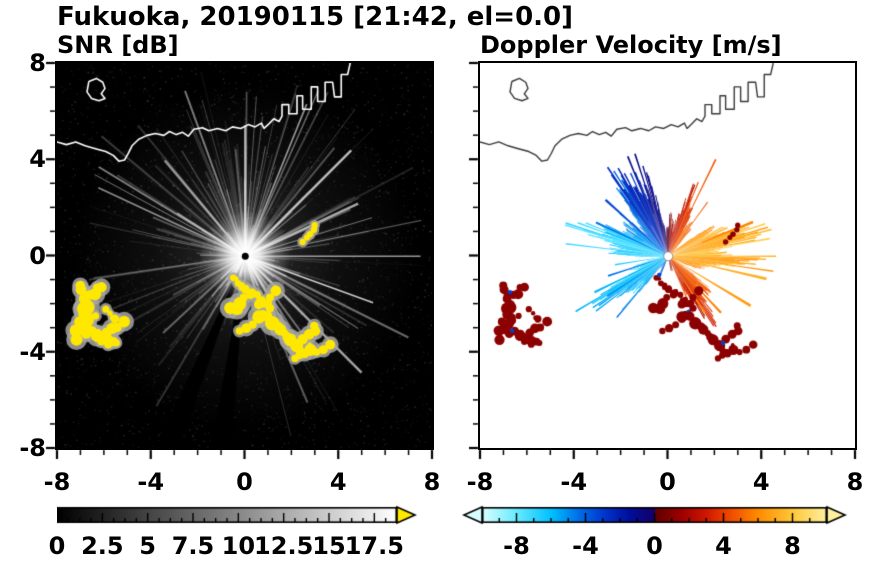  Describe the element at coordinates (284, 546) in the screenshot. I see `snr-colorbar-tick-label: 12.5` at that location.